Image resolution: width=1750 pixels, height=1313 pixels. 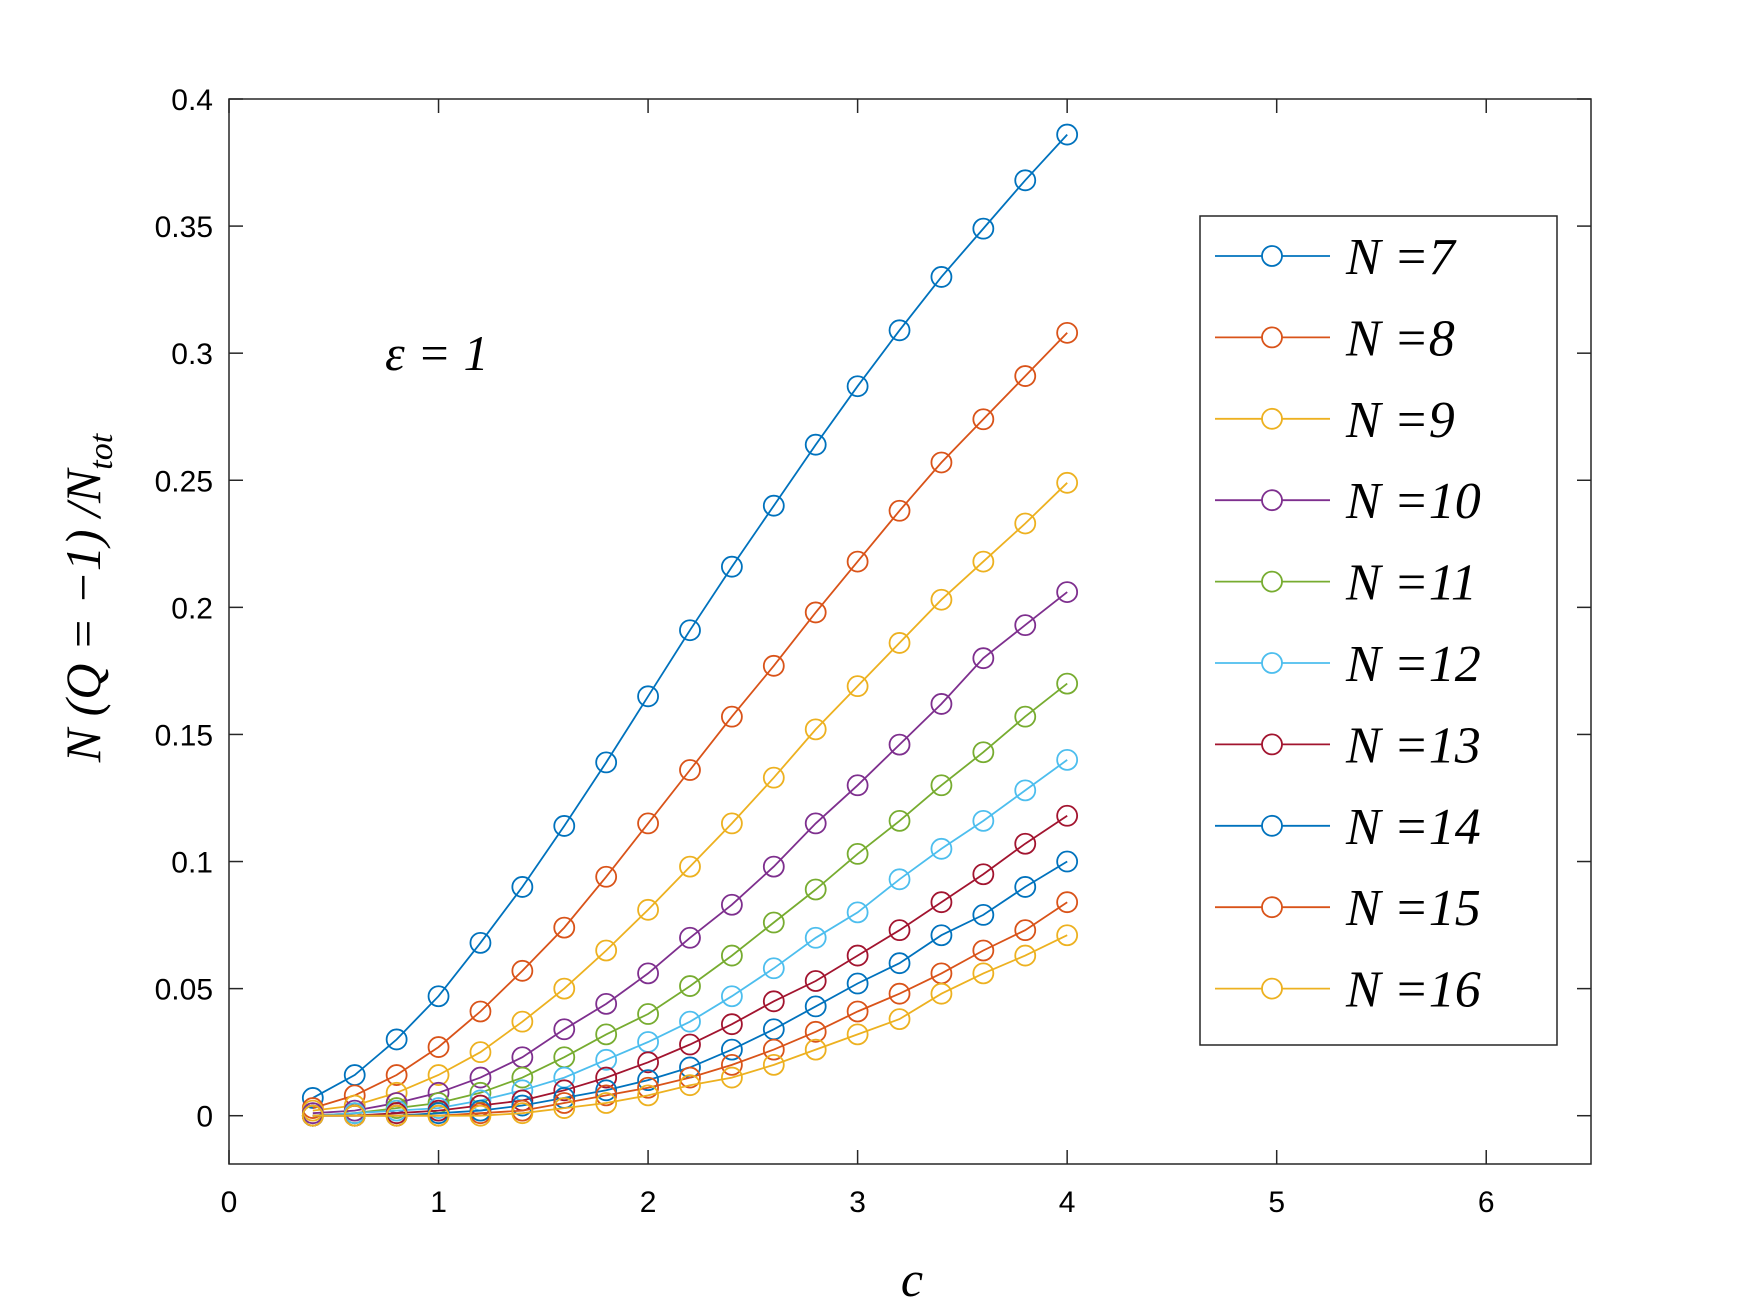 What do you see at coordinates (1413, 827) in the screenshot?
I see `legend-label: N =14` at bounding box center [1413, 827].